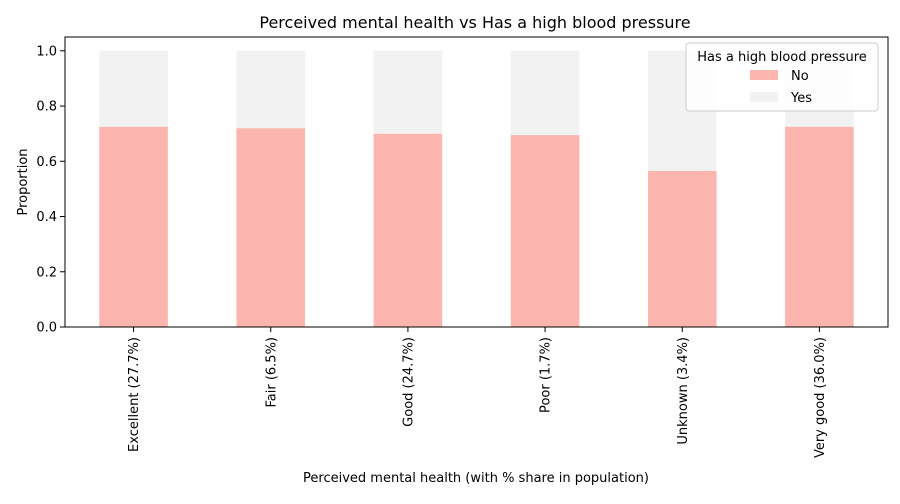 This screenshot has height=504, width=900. What do you see at coordinates (408, 382) in the screenshot?
I see `x-tick-label: Good (24.7%)` at bounding box center [408, 382].